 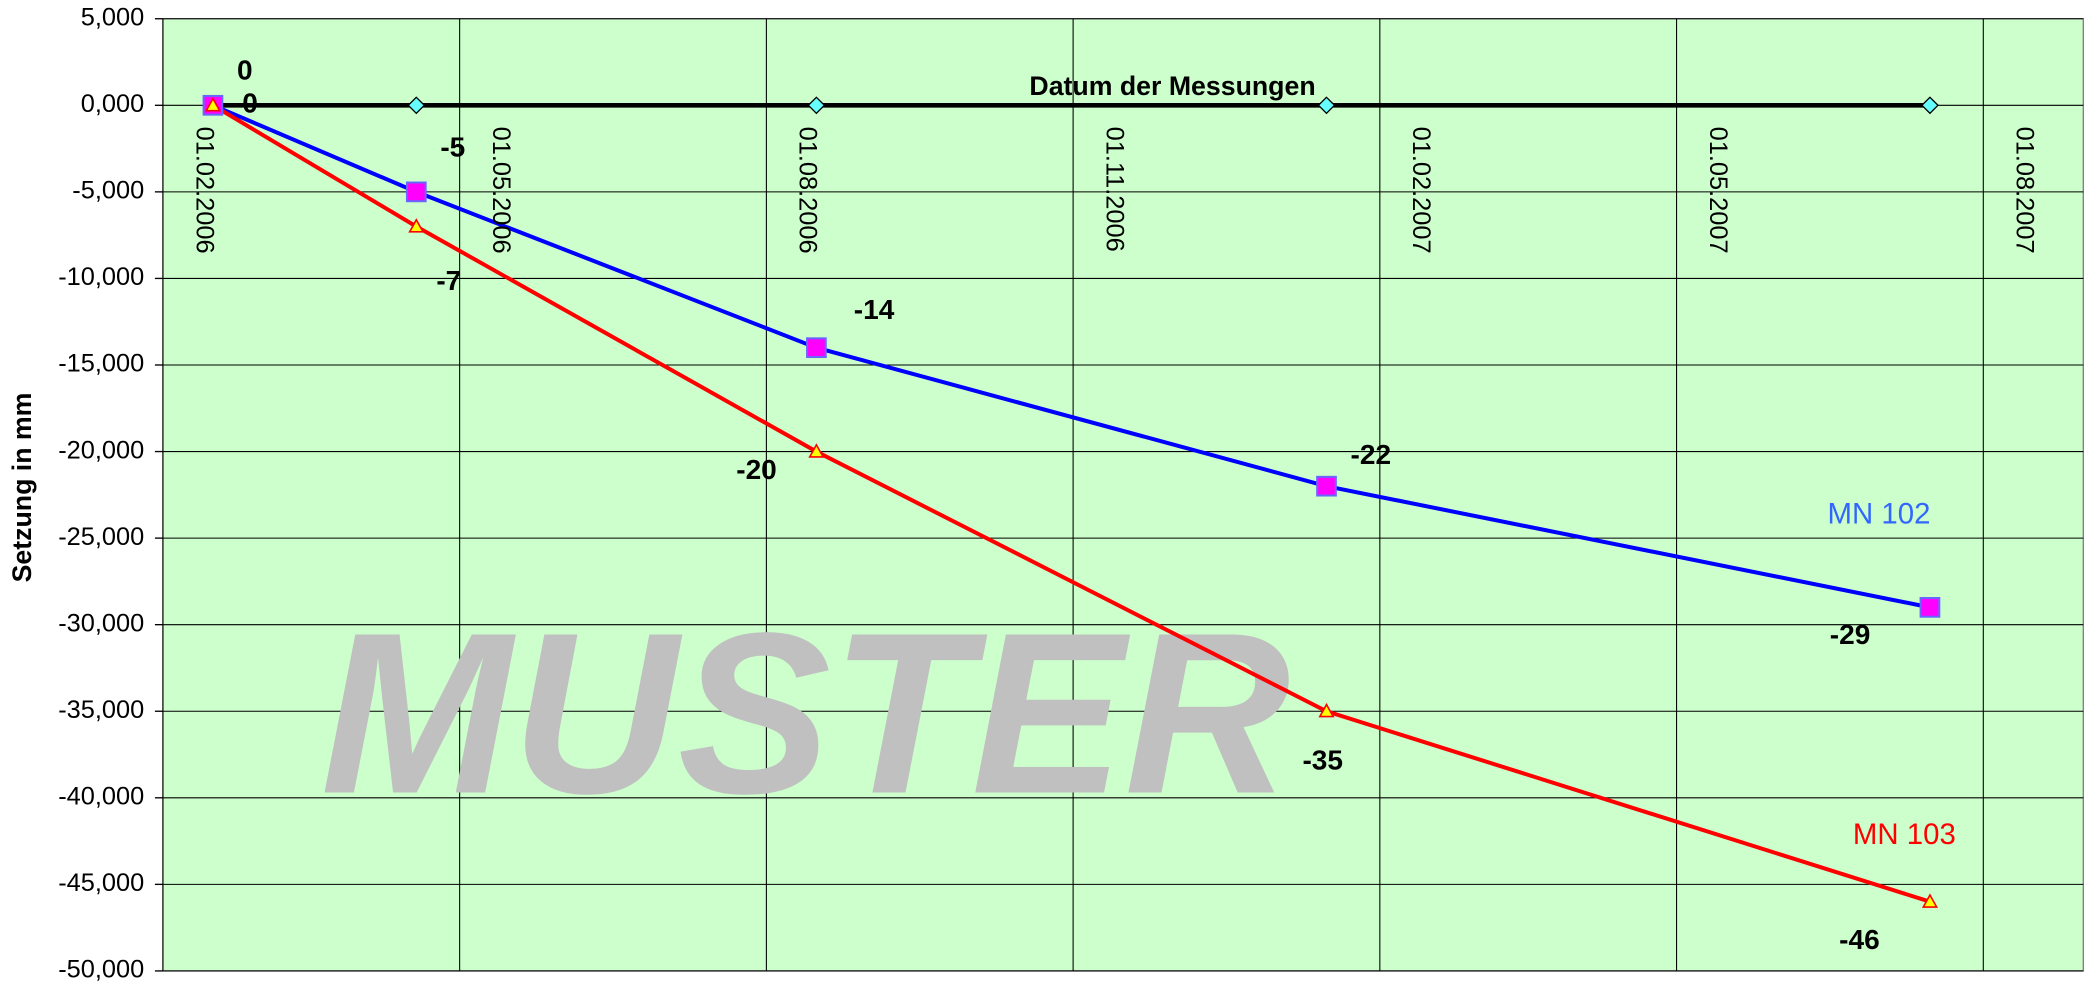 I want to click on y-tick-label: -5,000, so click(x=108, y=191).